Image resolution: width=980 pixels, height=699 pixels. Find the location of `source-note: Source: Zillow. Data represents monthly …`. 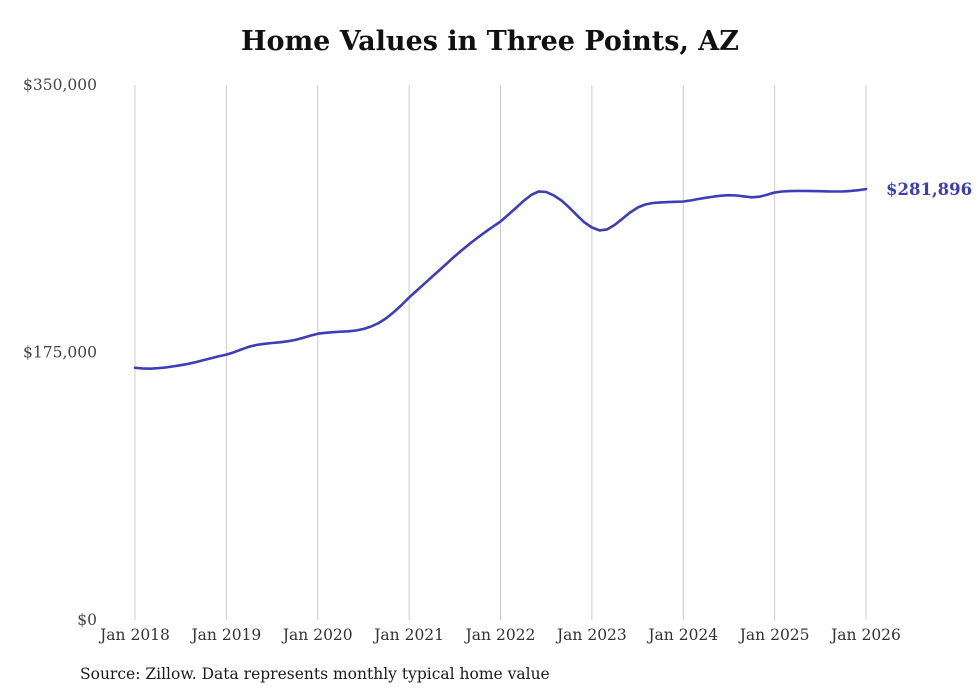

source-note: Source: Zillow. Data represents monthly … is located at coordinates (315, 674).